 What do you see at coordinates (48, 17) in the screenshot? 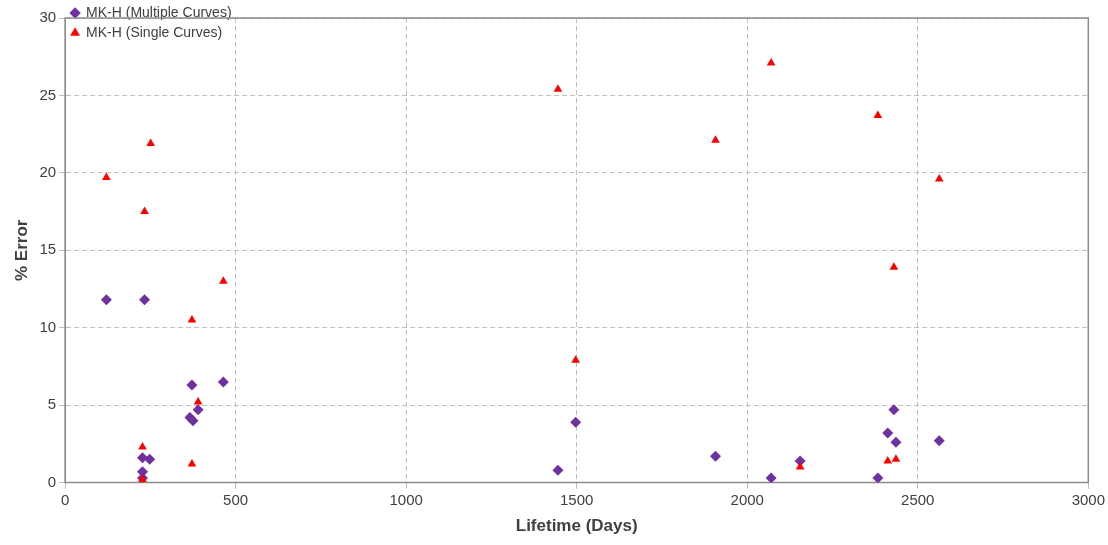
I see `y-tick-label: 30` at bounding box center [48, 17].